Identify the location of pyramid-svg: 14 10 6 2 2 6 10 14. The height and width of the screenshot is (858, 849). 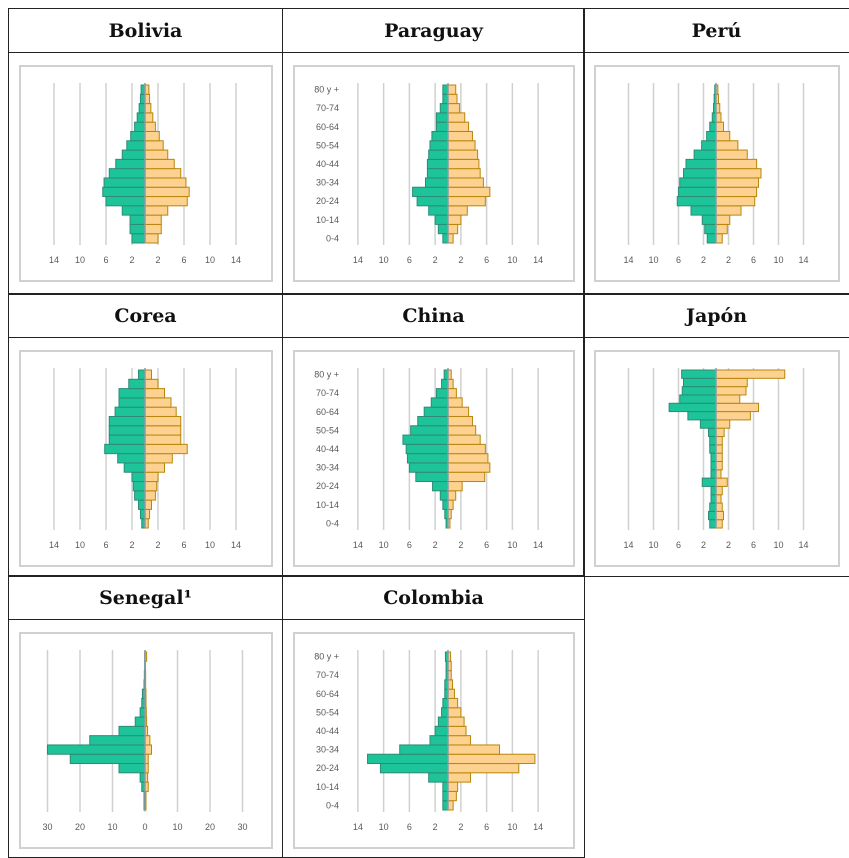
(716, 459).